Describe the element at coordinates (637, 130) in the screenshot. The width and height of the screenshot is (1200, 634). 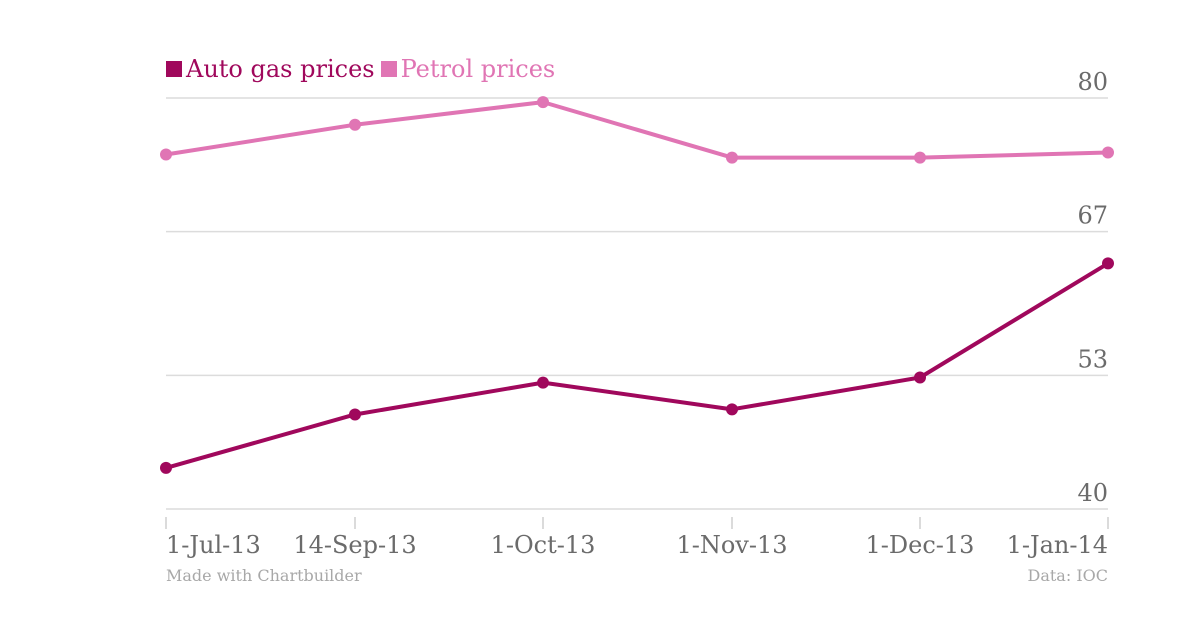
I see `series-line` at that location.